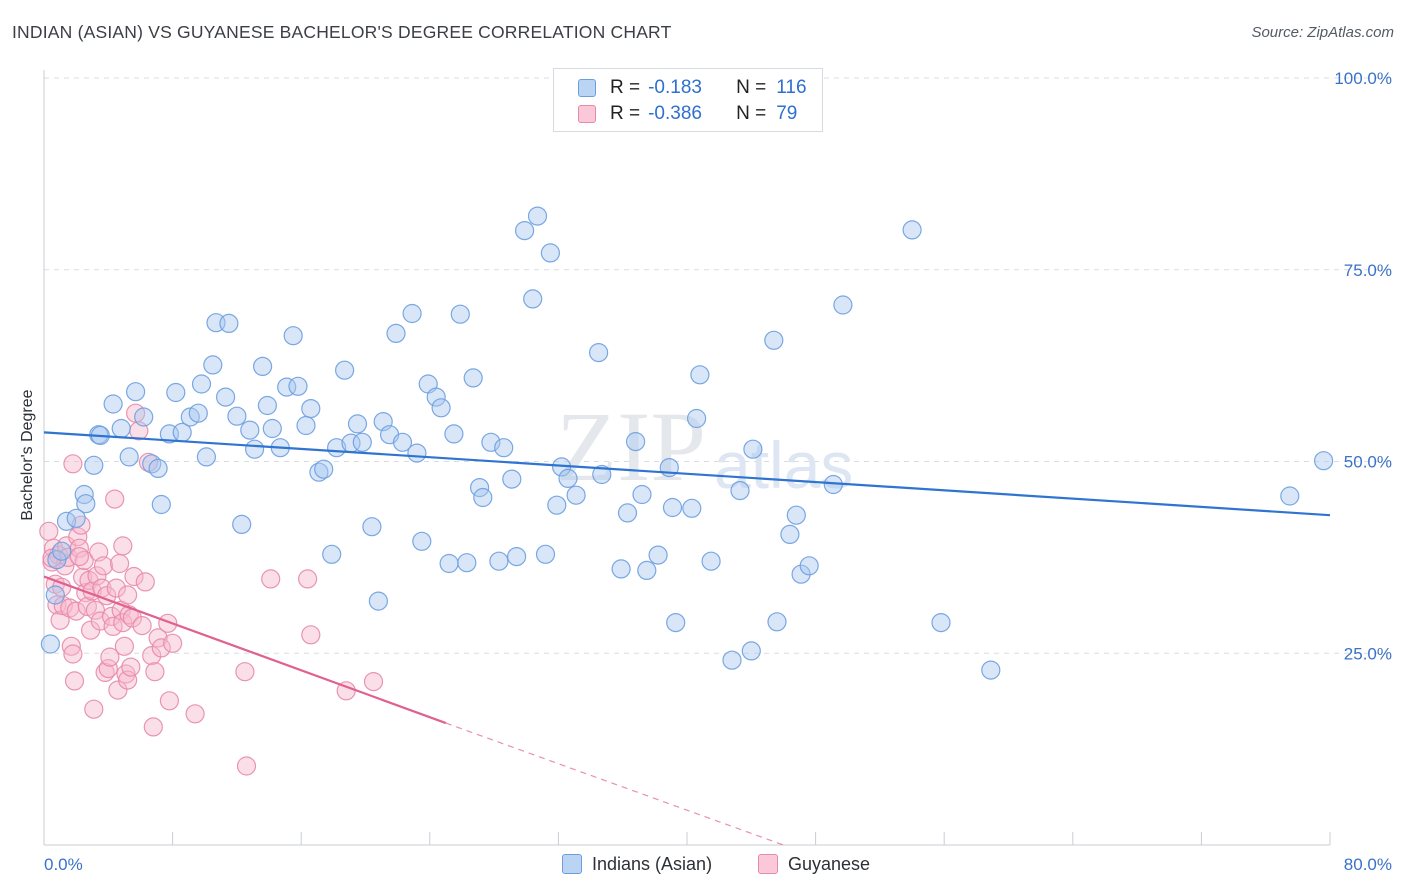  Describe the element at coordinates (572, 864) in the screenshot. I see `indians-legend-swatch-icon` at that location.